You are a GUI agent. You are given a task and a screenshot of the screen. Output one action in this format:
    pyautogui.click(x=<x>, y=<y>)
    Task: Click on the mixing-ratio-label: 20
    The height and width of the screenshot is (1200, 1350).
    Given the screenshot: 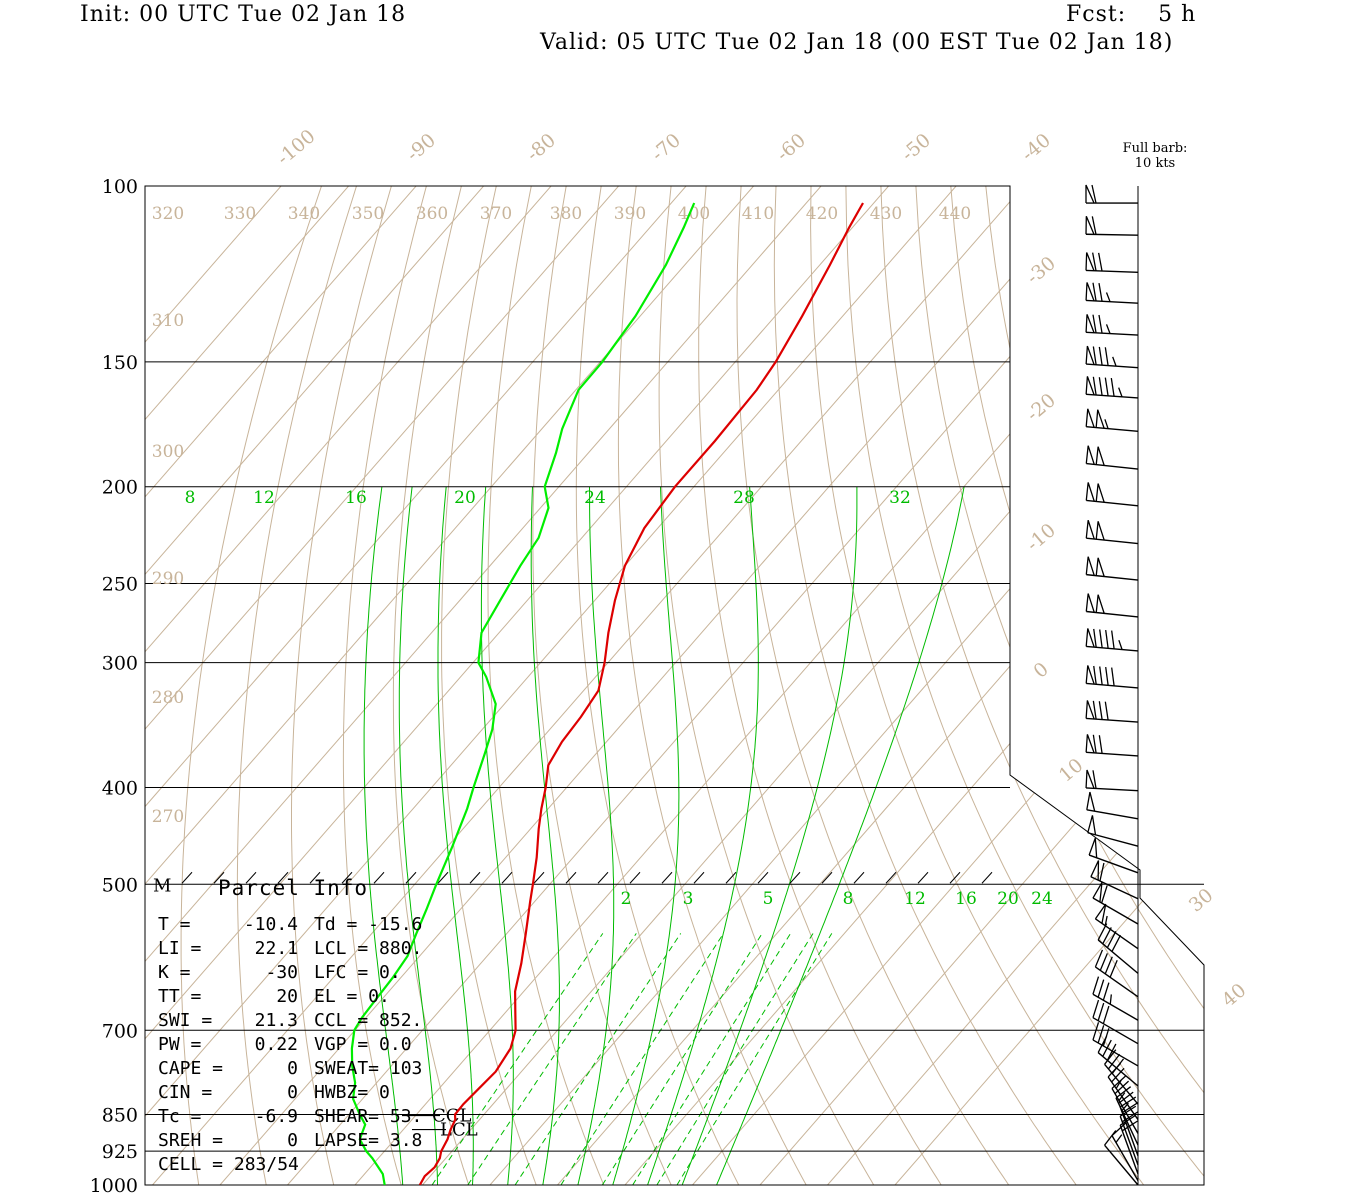 What is the action you would take?
    pyautogui.click(x=1008, y=899)
    